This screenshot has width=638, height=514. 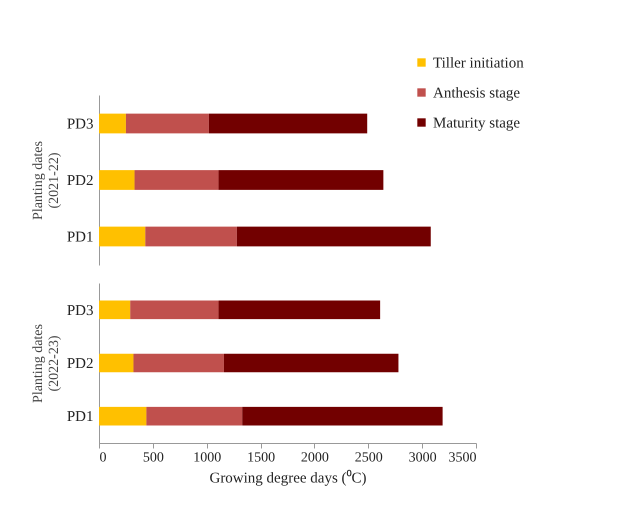 I want to click on legend-label: Tiller initiation, so click(x=478, y=64).